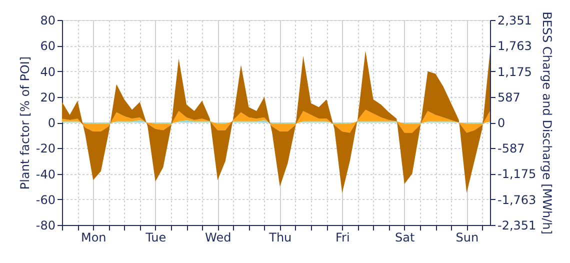  What do you see at coordinates (155, 237) in the screenshot?
I see `x-tick-label: Tue` at bounding box center [155, 237].